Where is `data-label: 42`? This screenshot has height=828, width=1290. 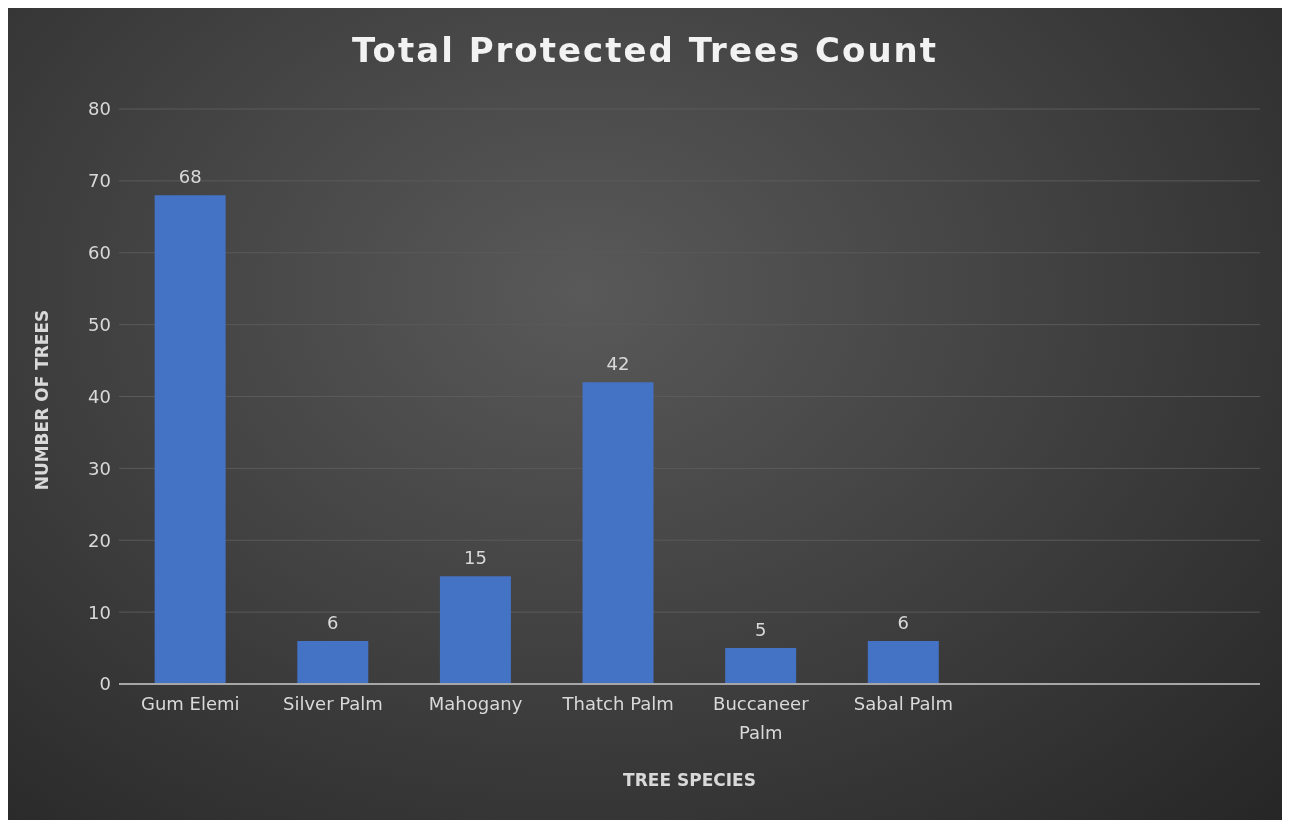 data-label: 42 is located at coordinates (618, 364).